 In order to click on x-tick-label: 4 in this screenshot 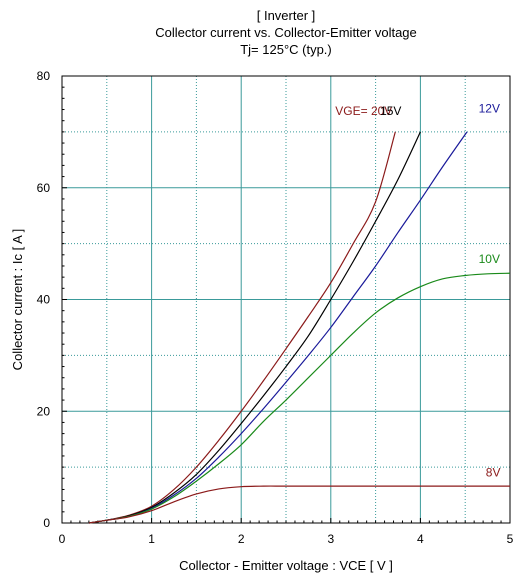, I will do `click(420, 539)`.